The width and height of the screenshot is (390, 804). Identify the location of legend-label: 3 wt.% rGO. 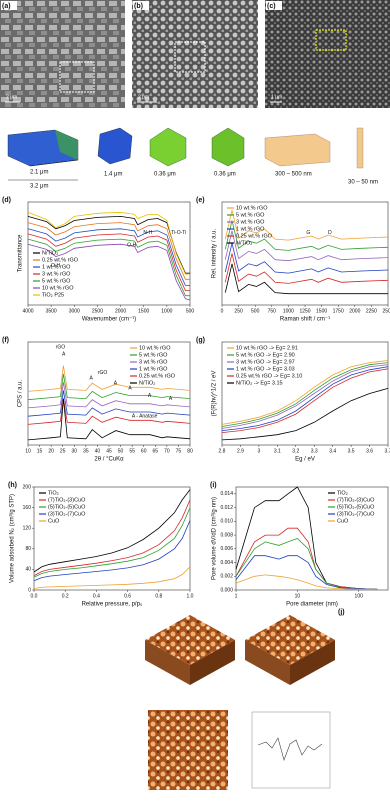
(153, 362).